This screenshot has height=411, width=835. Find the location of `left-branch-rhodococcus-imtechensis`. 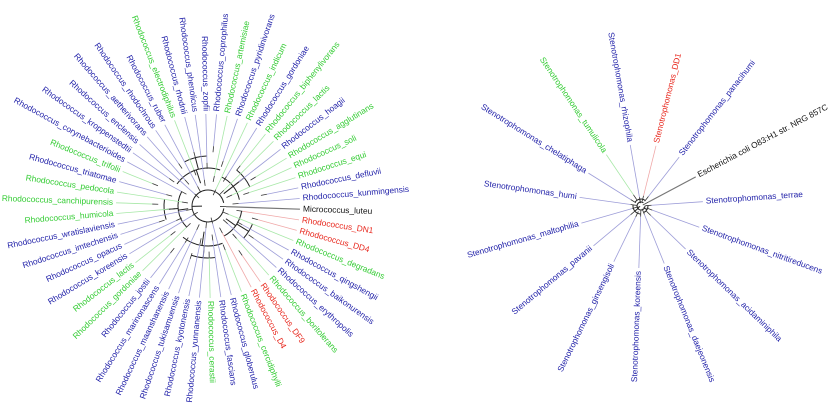

left-branch-rhodococcus-imtechensis is located at coordinates (140, 228).